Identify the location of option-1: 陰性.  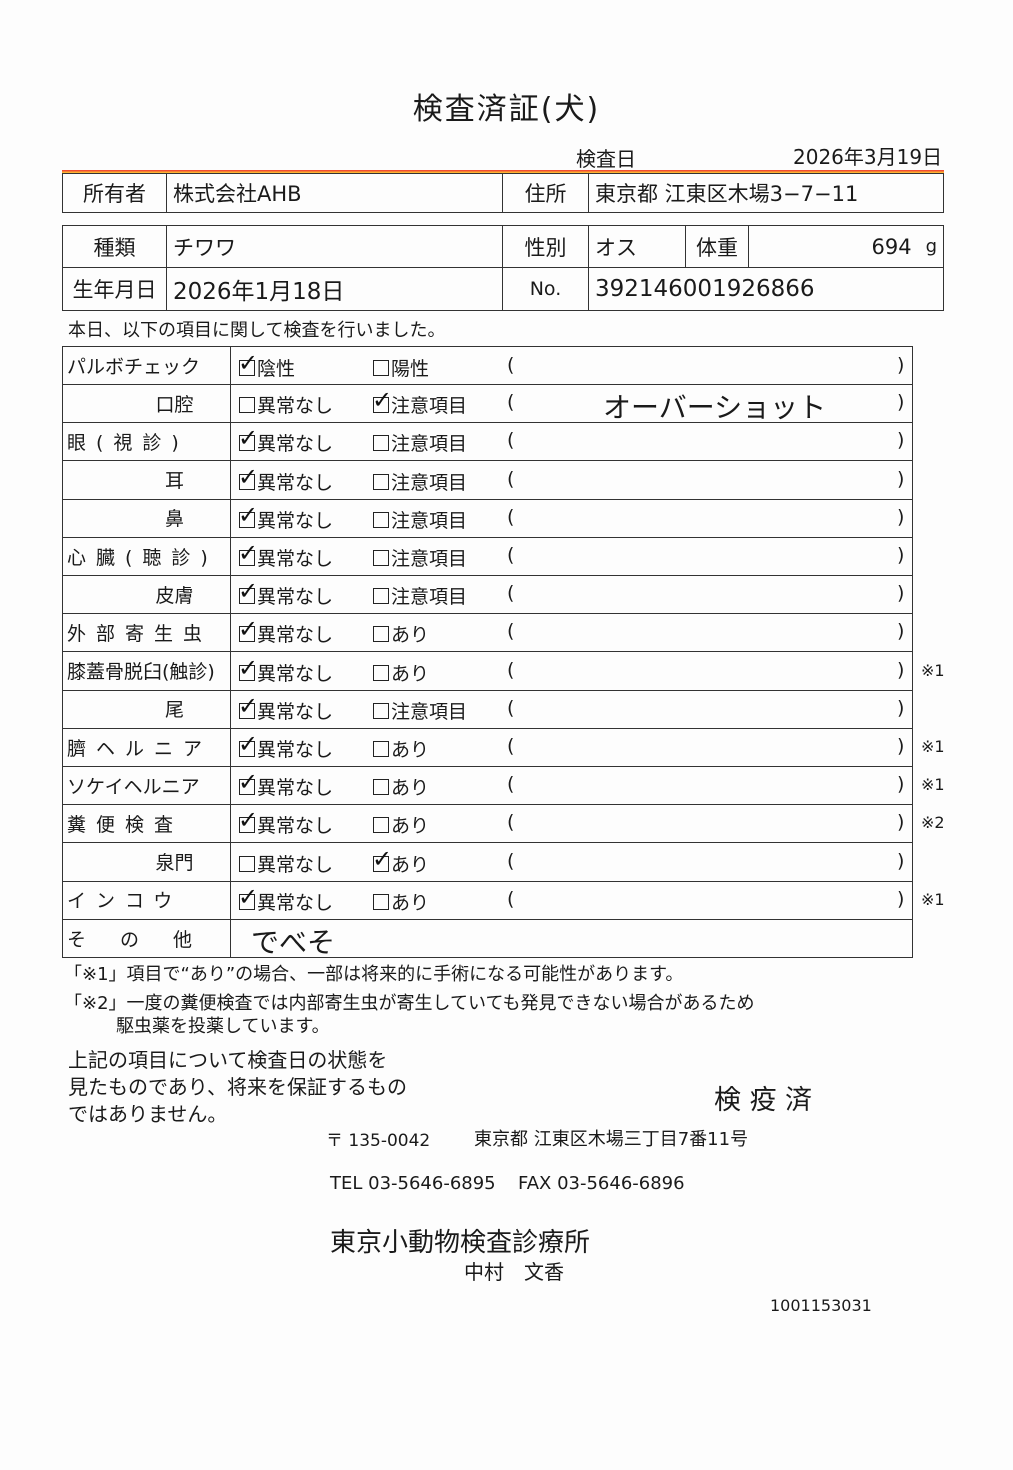
(267, 365).